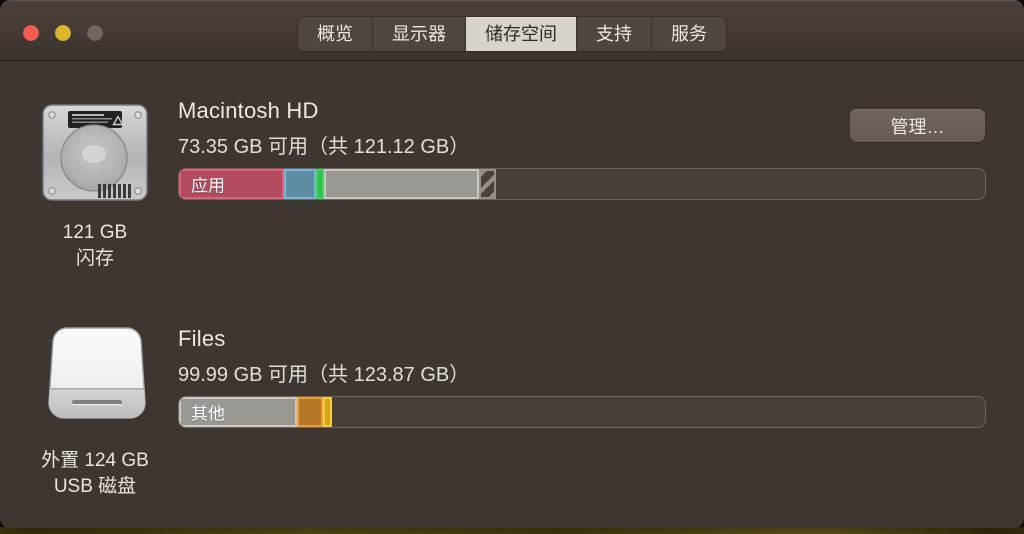 Image resolution: width=1024 pixels, height=534 pixels. Describe the element at coordinates (95, 474) in the screenshot. I see `drive-capacity-caption: 外置 124 GB USB 磁盘` at that location.